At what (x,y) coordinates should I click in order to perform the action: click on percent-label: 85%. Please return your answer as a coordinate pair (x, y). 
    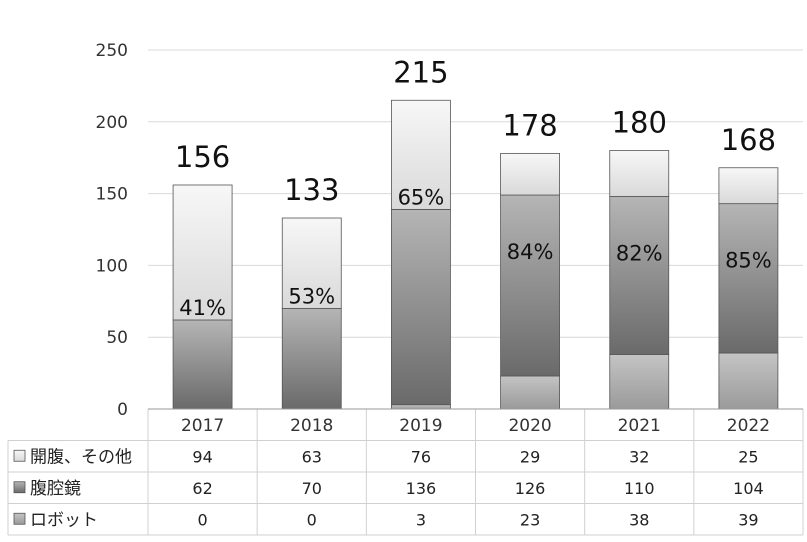
    Looking at the image, I should click on (748, 261).